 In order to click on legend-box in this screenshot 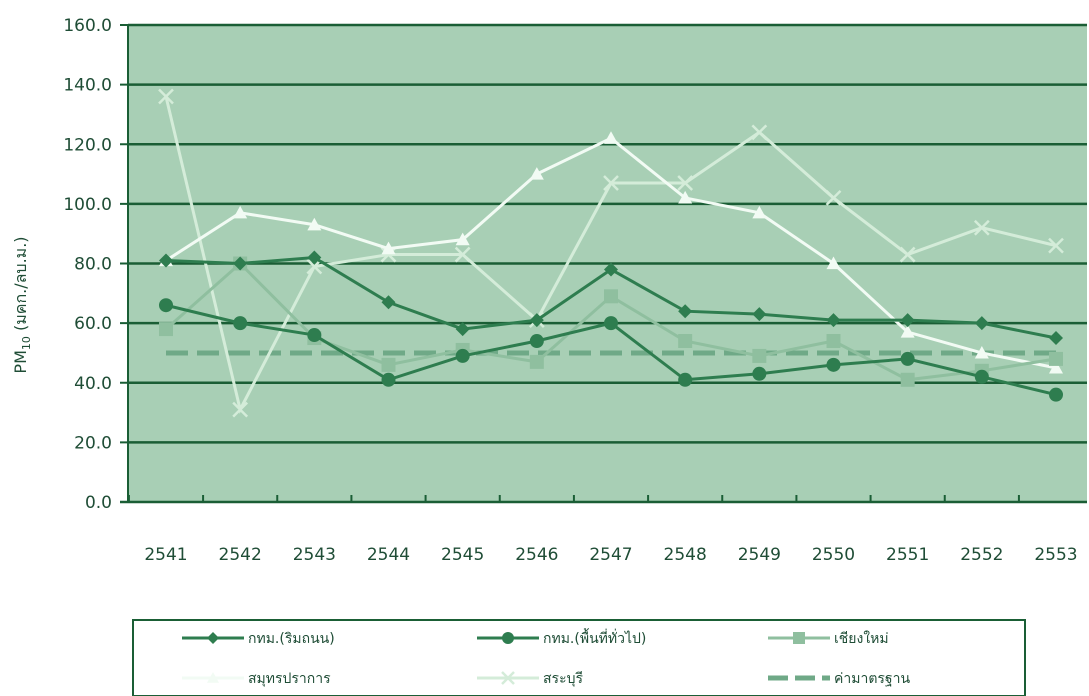, I will do `click(579, 657)`.